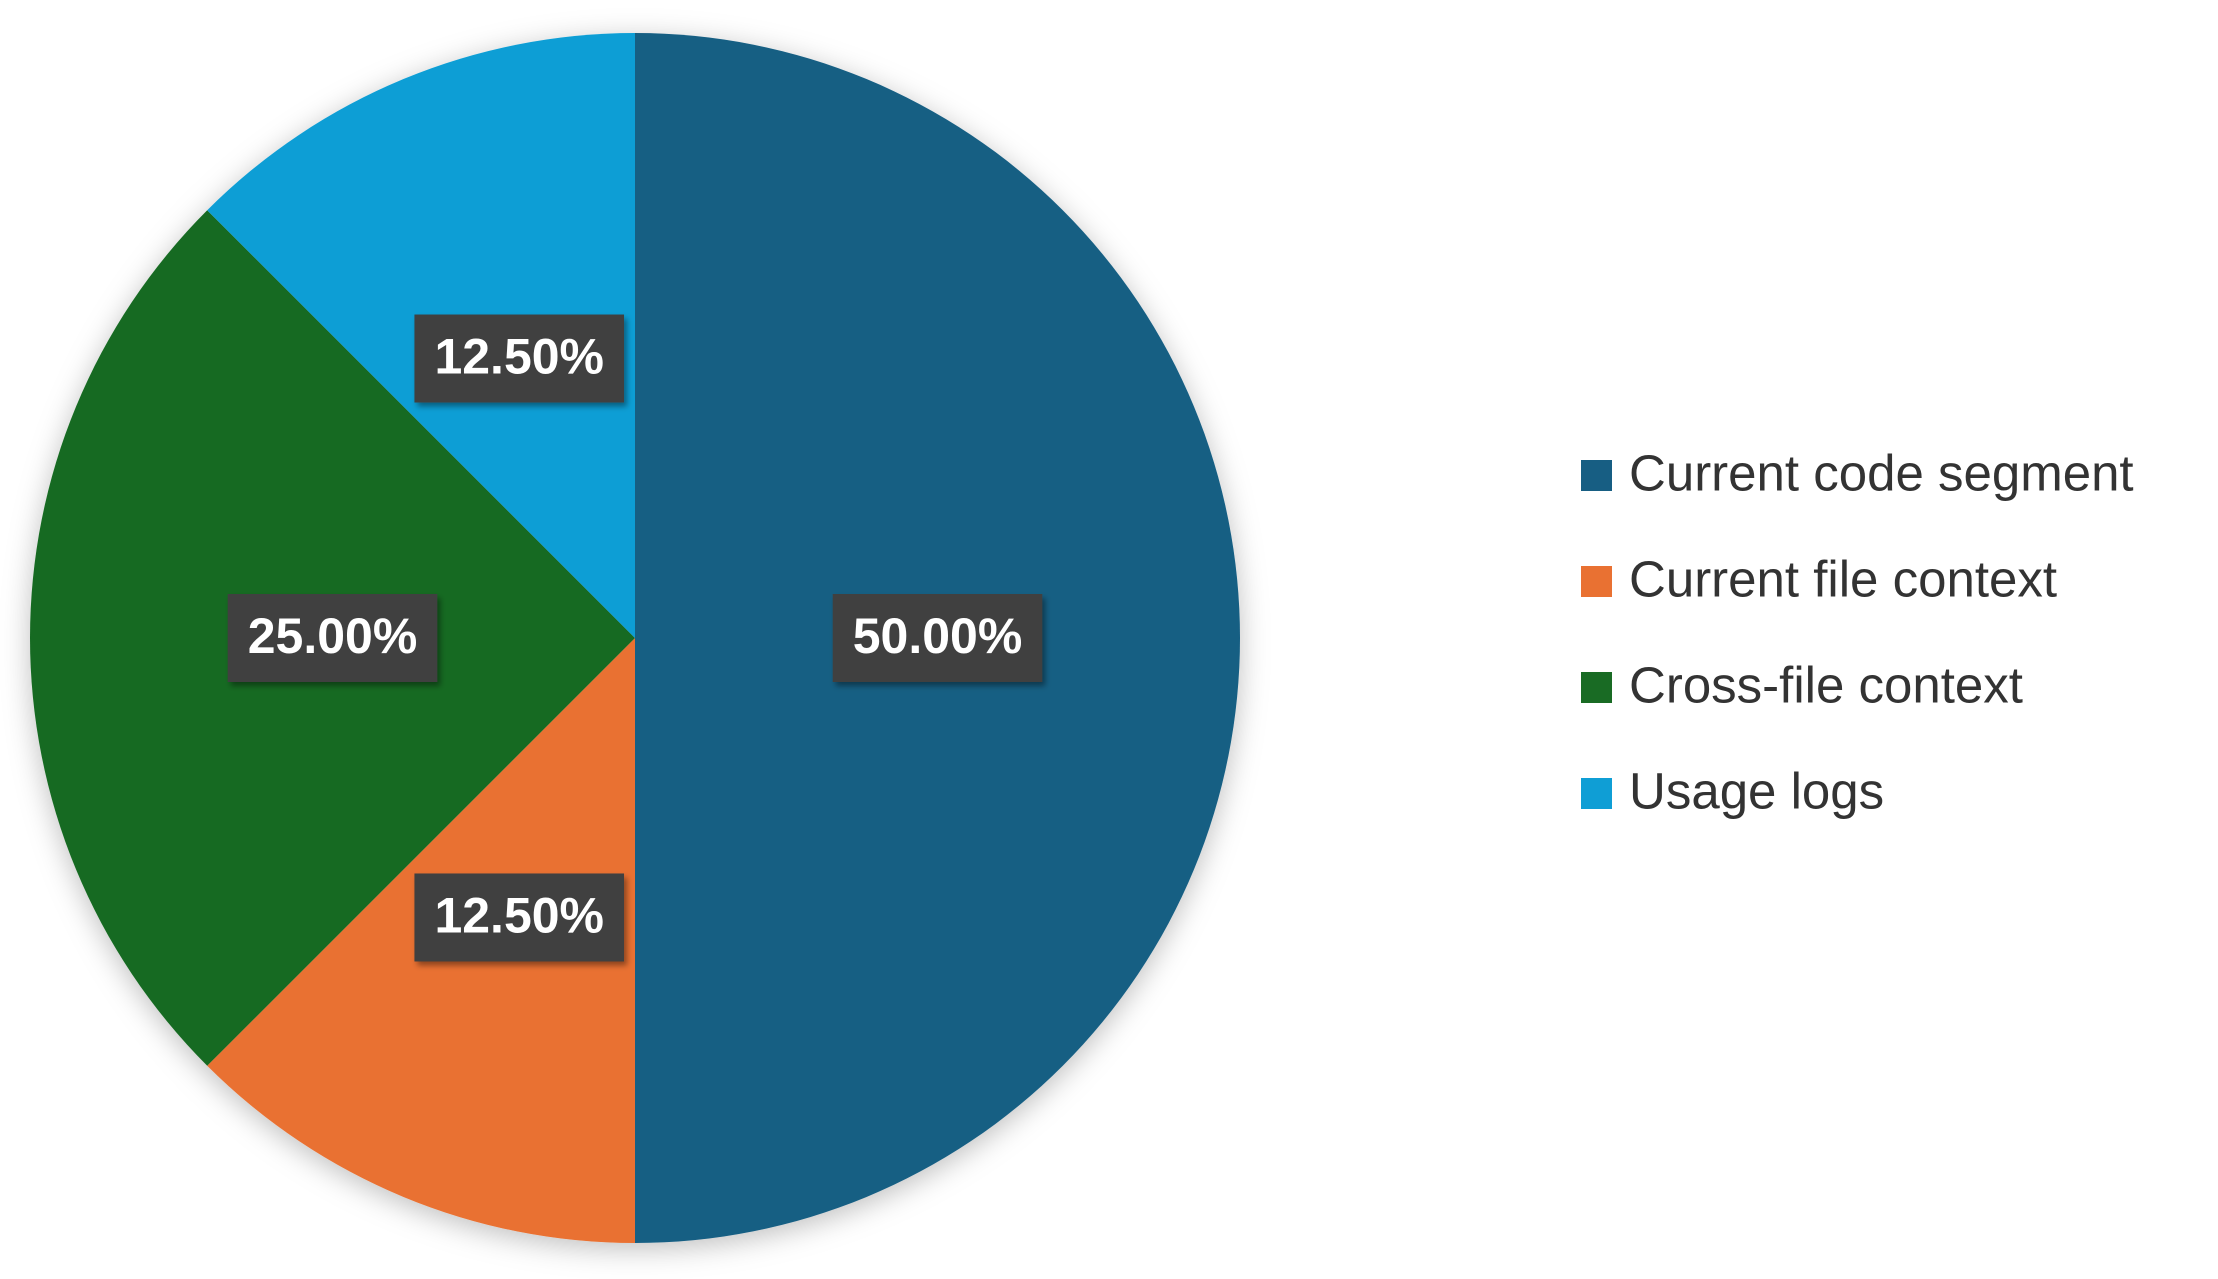  I want to click on data-label-text: 25.00%, so click(333, 636).